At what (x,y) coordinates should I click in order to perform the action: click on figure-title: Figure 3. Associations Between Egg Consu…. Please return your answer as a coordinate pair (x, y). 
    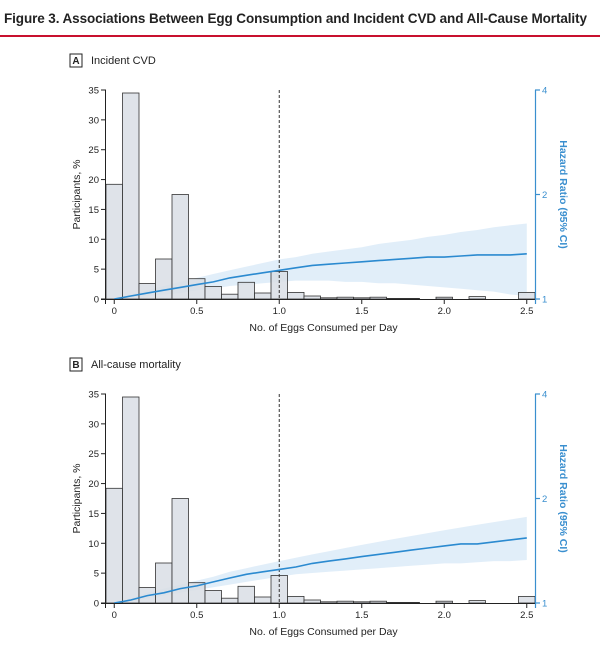
    Looking at the image, I should click on (295, 18).